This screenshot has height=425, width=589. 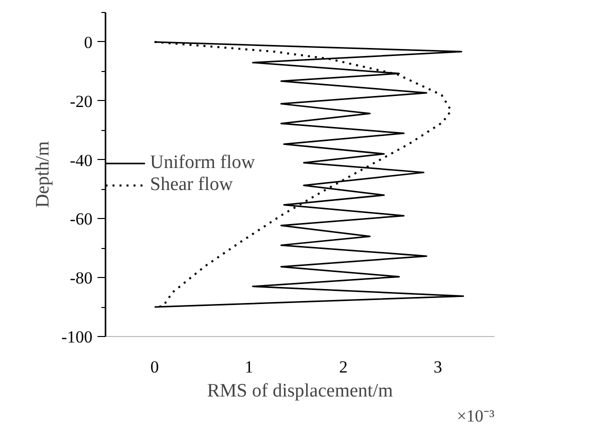 I want to click on x-tick-label: 0, so click(x=154, y=367).